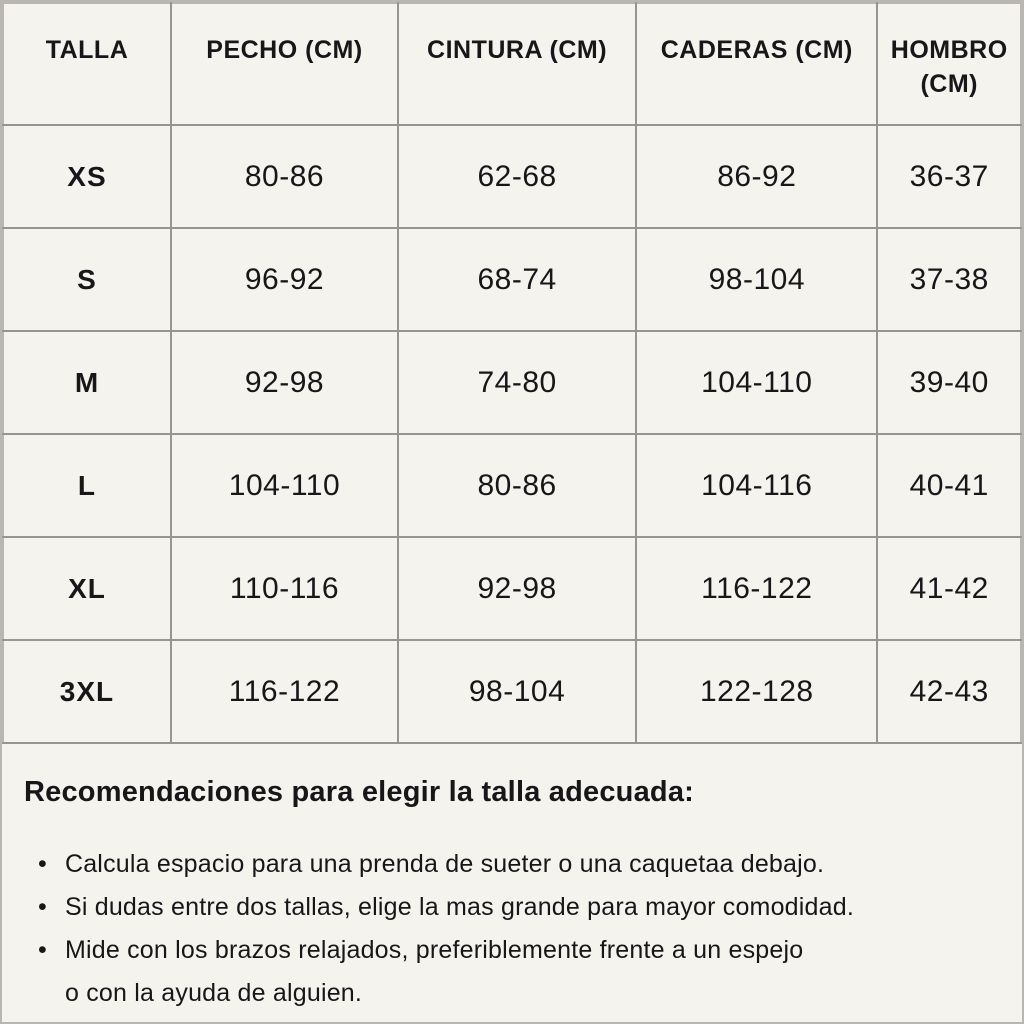  I want to click on size-label: 3XL, so click(87, 691).